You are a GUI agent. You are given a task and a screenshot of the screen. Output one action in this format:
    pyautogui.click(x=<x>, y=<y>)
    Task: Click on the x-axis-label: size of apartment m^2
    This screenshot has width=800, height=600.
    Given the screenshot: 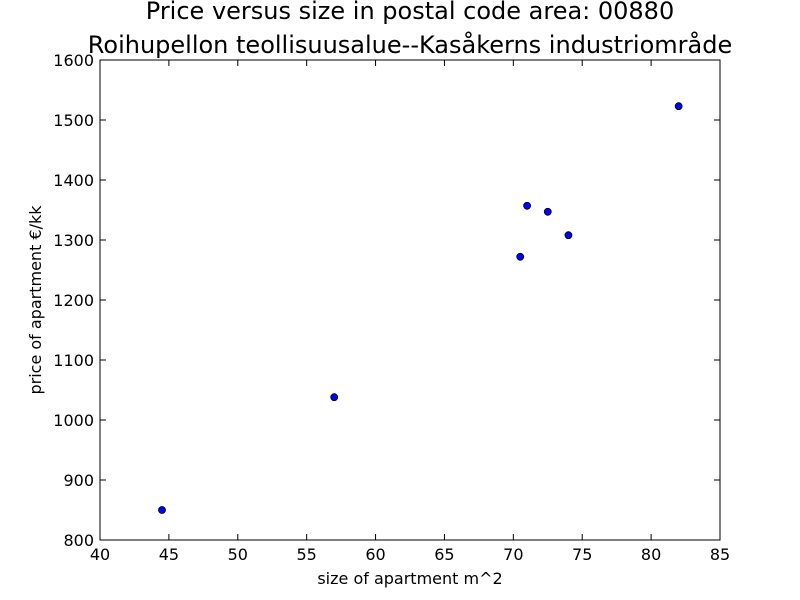 What is the action you would take?
    pyautogui.click(x=409, y=578)
    